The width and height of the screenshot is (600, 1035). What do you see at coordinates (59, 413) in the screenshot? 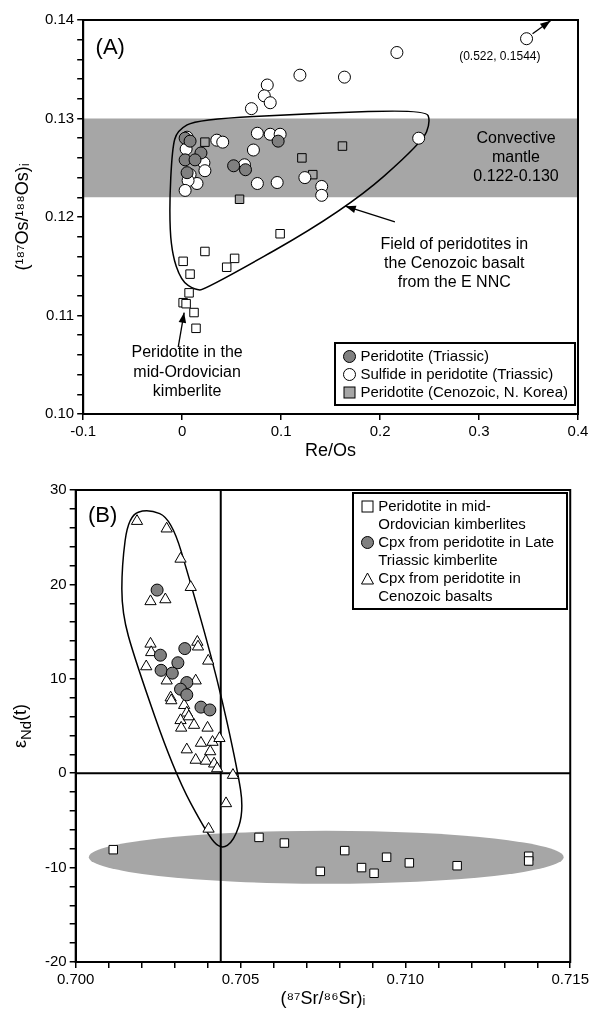
I see `y-tick-label: 0.10` at bounding box center [59, 413].